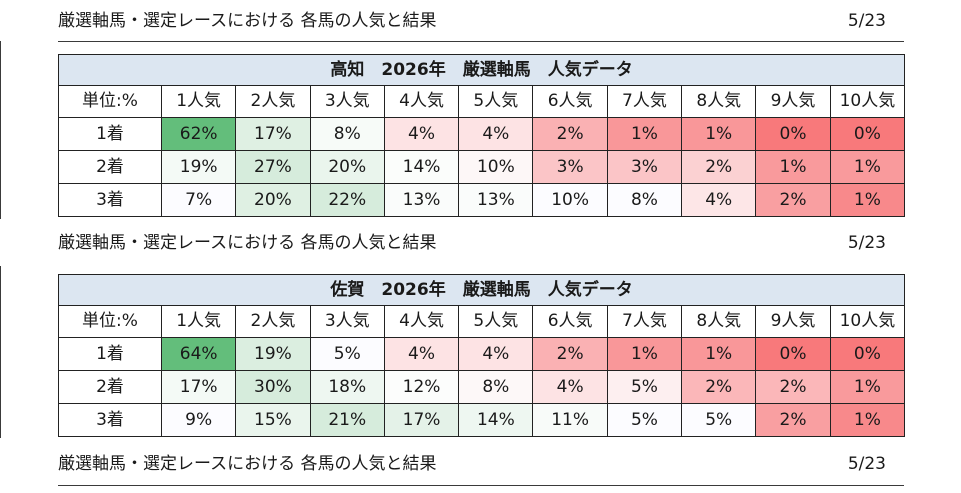 The width and height of the screenshot is (961, 493). I want to click on table-row: 2着 19% 27% 20% 14% 10% 3% 3% 2% 1% 1%, so click(482, 167).